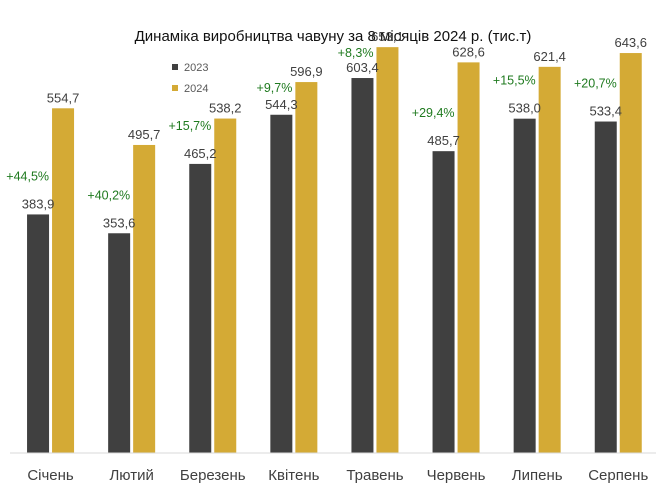 This screenshot has width=666, height=500. What do you see at coordinates (200, 153) in the screenshot?
I see `value-label-2023-3: 465,2` at bounding box center [200, 153].